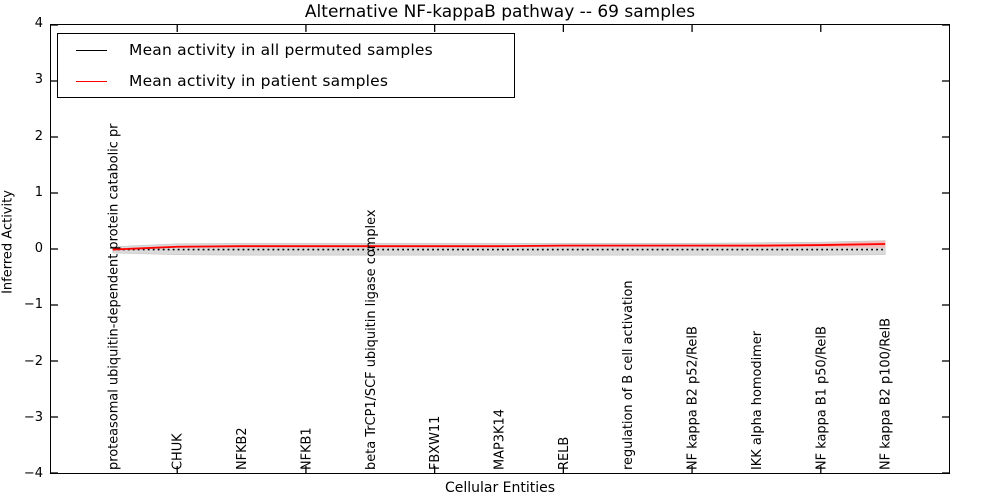  What do you see at coordinates (259, 81) in the screenshot?
I see `legend-label-patient: Mean activity in patient samples` at bounding box center [259, 81].